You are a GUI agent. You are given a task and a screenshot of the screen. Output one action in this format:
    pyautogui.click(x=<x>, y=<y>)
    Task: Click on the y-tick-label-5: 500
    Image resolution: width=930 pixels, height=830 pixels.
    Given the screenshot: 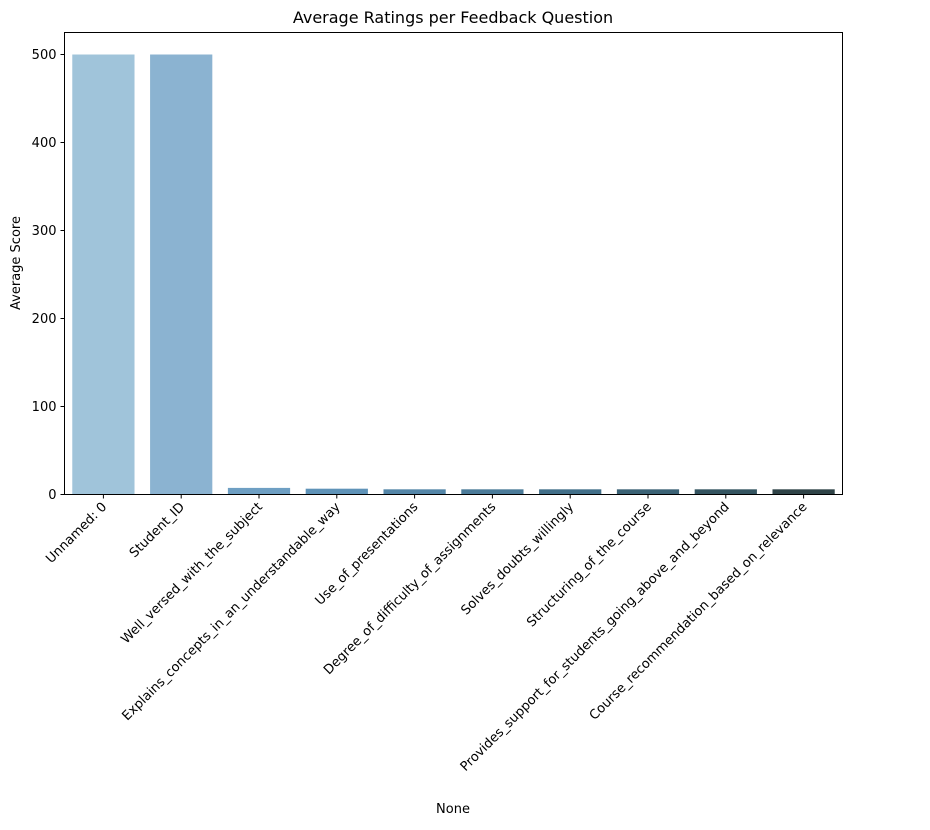 What is the action you would take?
    pyautogui.click(x=44, y=55)
    